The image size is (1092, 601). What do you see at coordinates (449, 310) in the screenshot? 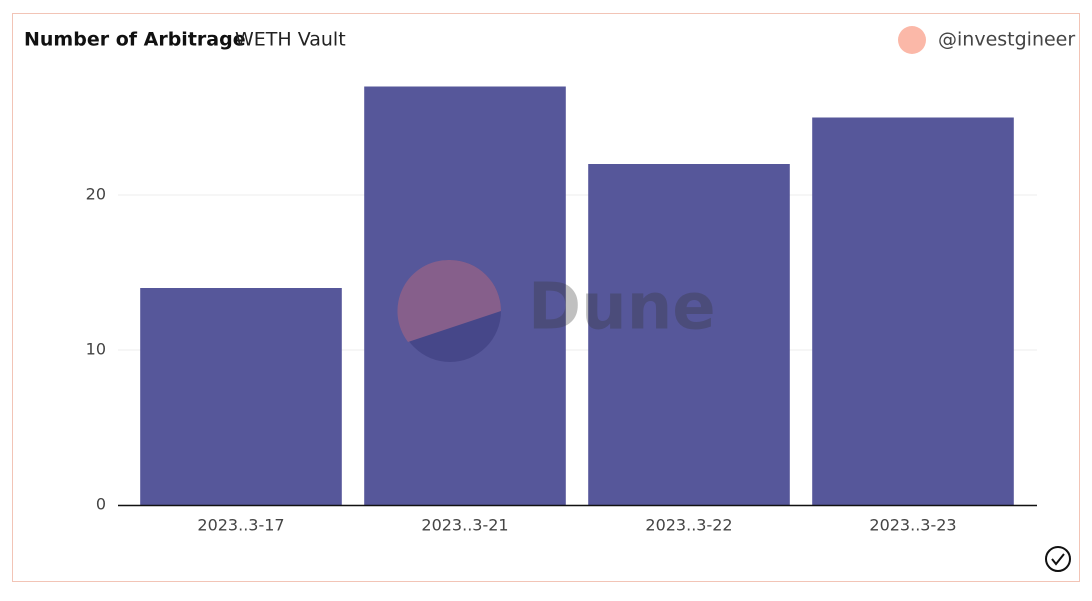
I see `watermark-logo` at bounding box center [449, 310].